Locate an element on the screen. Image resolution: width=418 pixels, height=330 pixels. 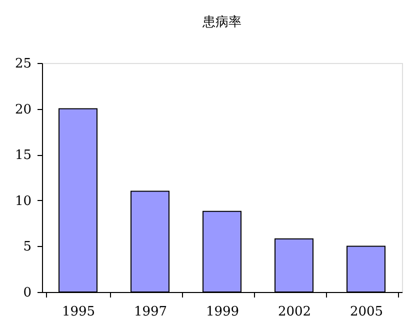
chart-title: 患病率 is located at coordinates (222, 22).